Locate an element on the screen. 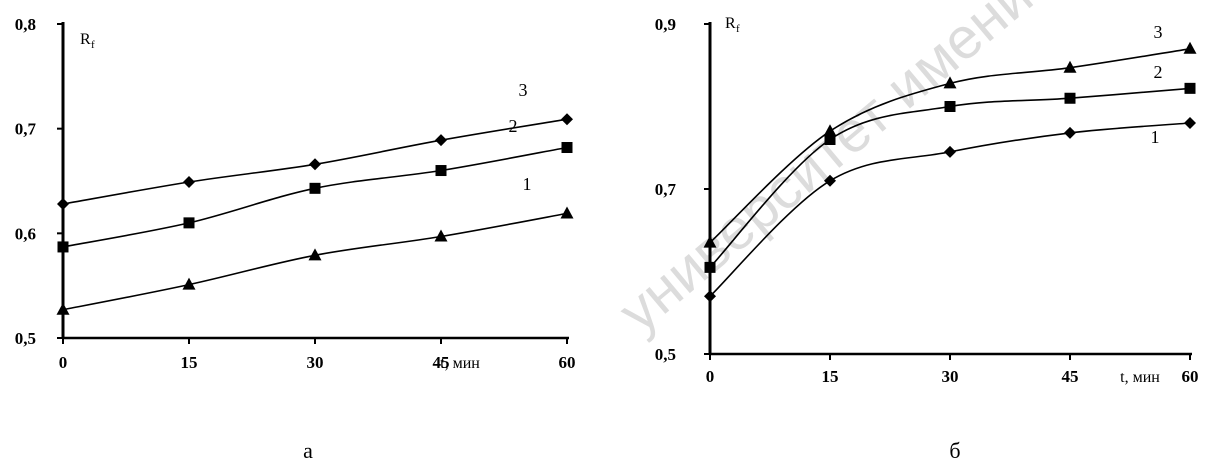 The height and width of the screenshot is (470, 1205). chart-1-series-3-label: 3 is located at coordinates (523, 90).